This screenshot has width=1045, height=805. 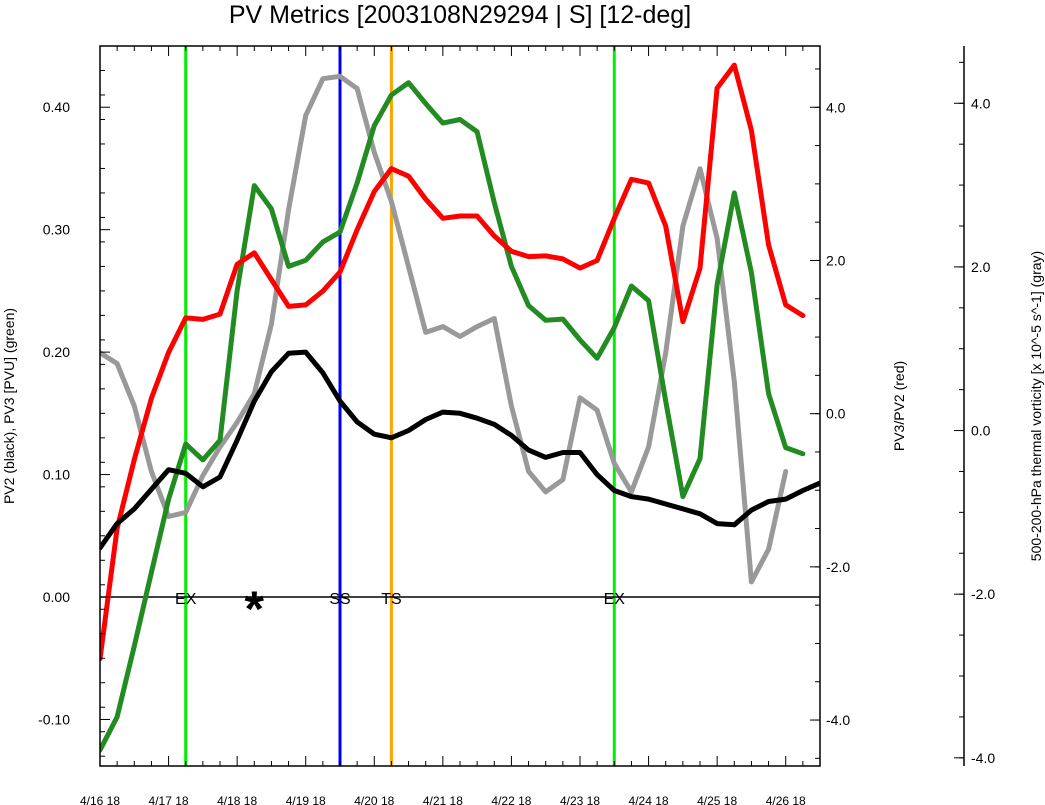 What do you see at coordinates (56, 352) in the screenshot?
I see `left-tick-label: 0.20` at bounding box center [56, 352].